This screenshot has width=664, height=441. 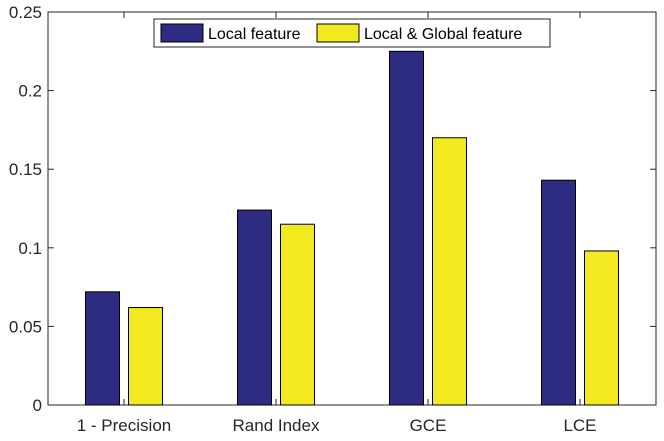 I want to click on y-tick-label: 0, so click(x=37, y=405).